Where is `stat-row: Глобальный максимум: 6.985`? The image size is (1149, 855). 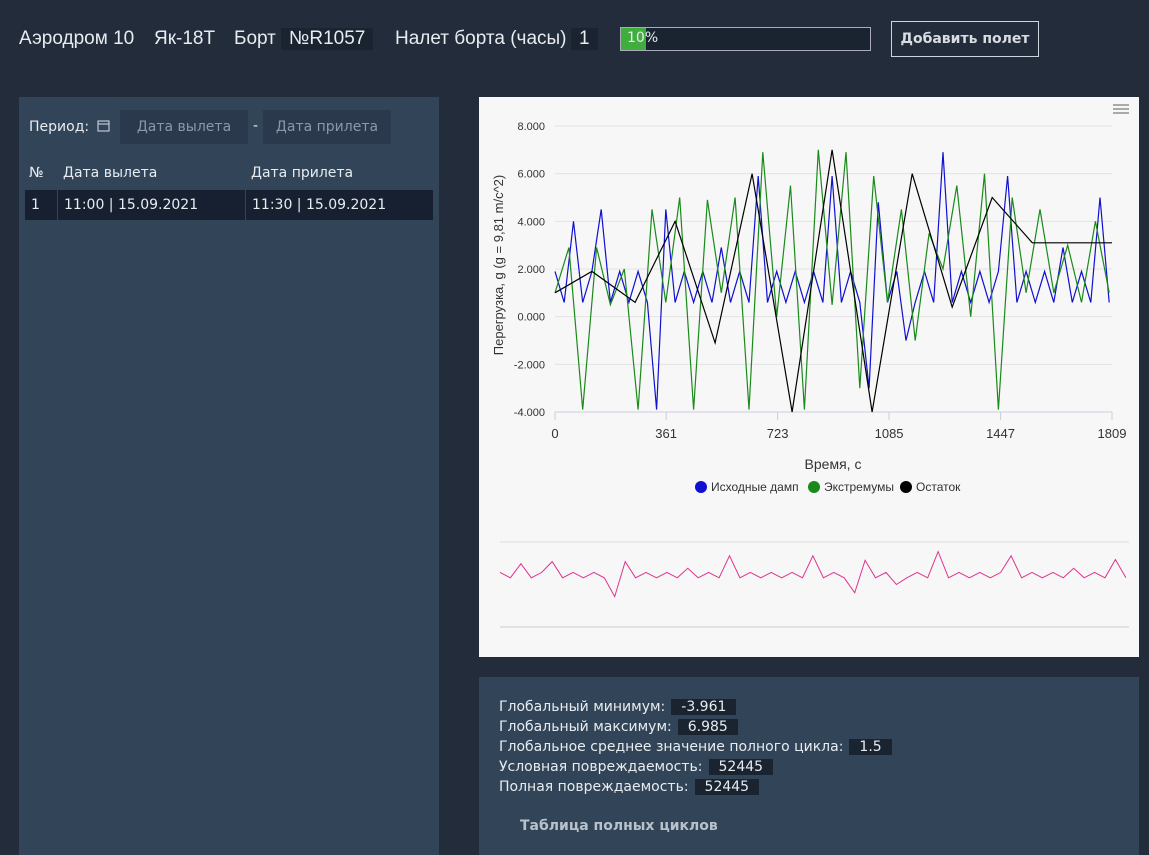
stat-row: Глобальный максимум: 6.985 is located at coordinates (618, 727).